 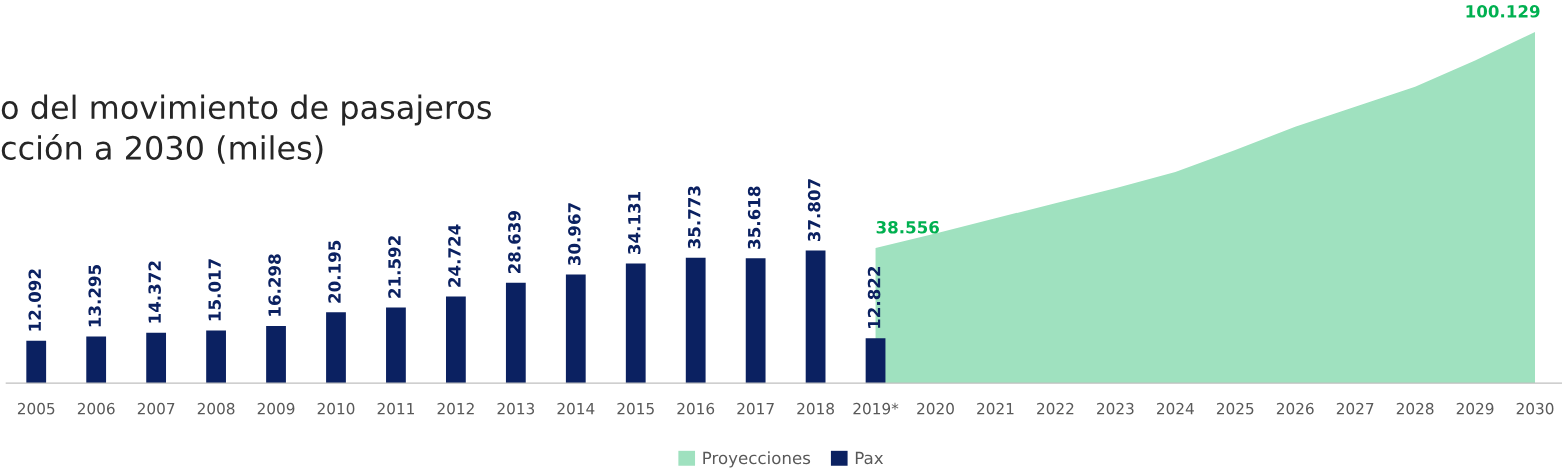 What do you see at coordinates (36, 408) in the screenshot?
I see `x-tick-label: 2005` at bounding box center [36, 408].